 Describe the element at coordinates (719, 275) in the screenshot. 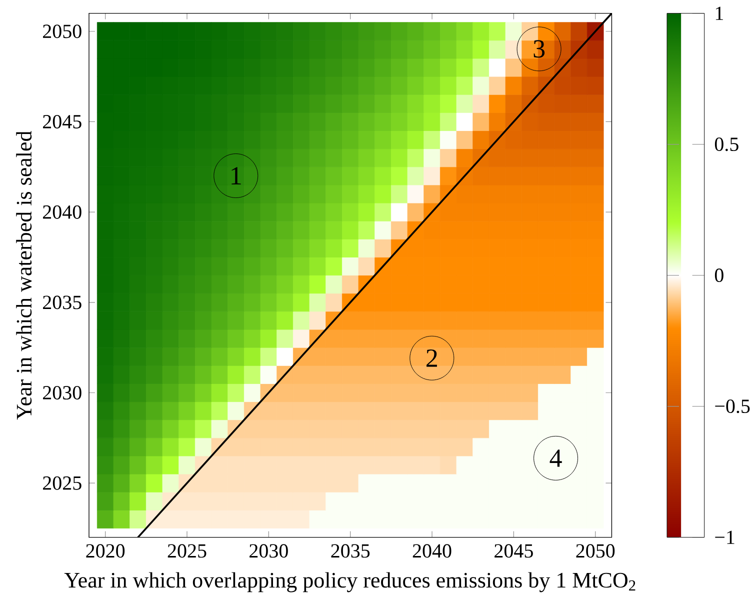

I see `color-bar-label: 0` at that location.